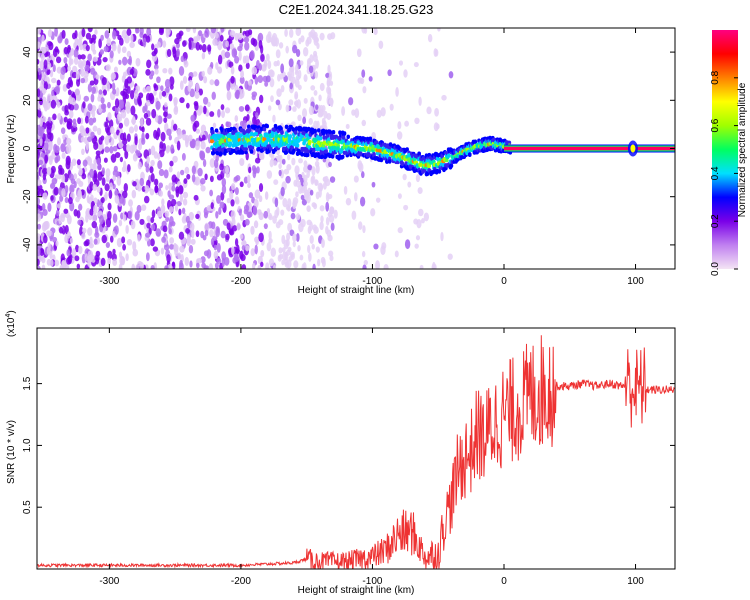 The width and height of the screenshot is (750, 600). I want to click on ridge-peak-mark, so click(264, 138).